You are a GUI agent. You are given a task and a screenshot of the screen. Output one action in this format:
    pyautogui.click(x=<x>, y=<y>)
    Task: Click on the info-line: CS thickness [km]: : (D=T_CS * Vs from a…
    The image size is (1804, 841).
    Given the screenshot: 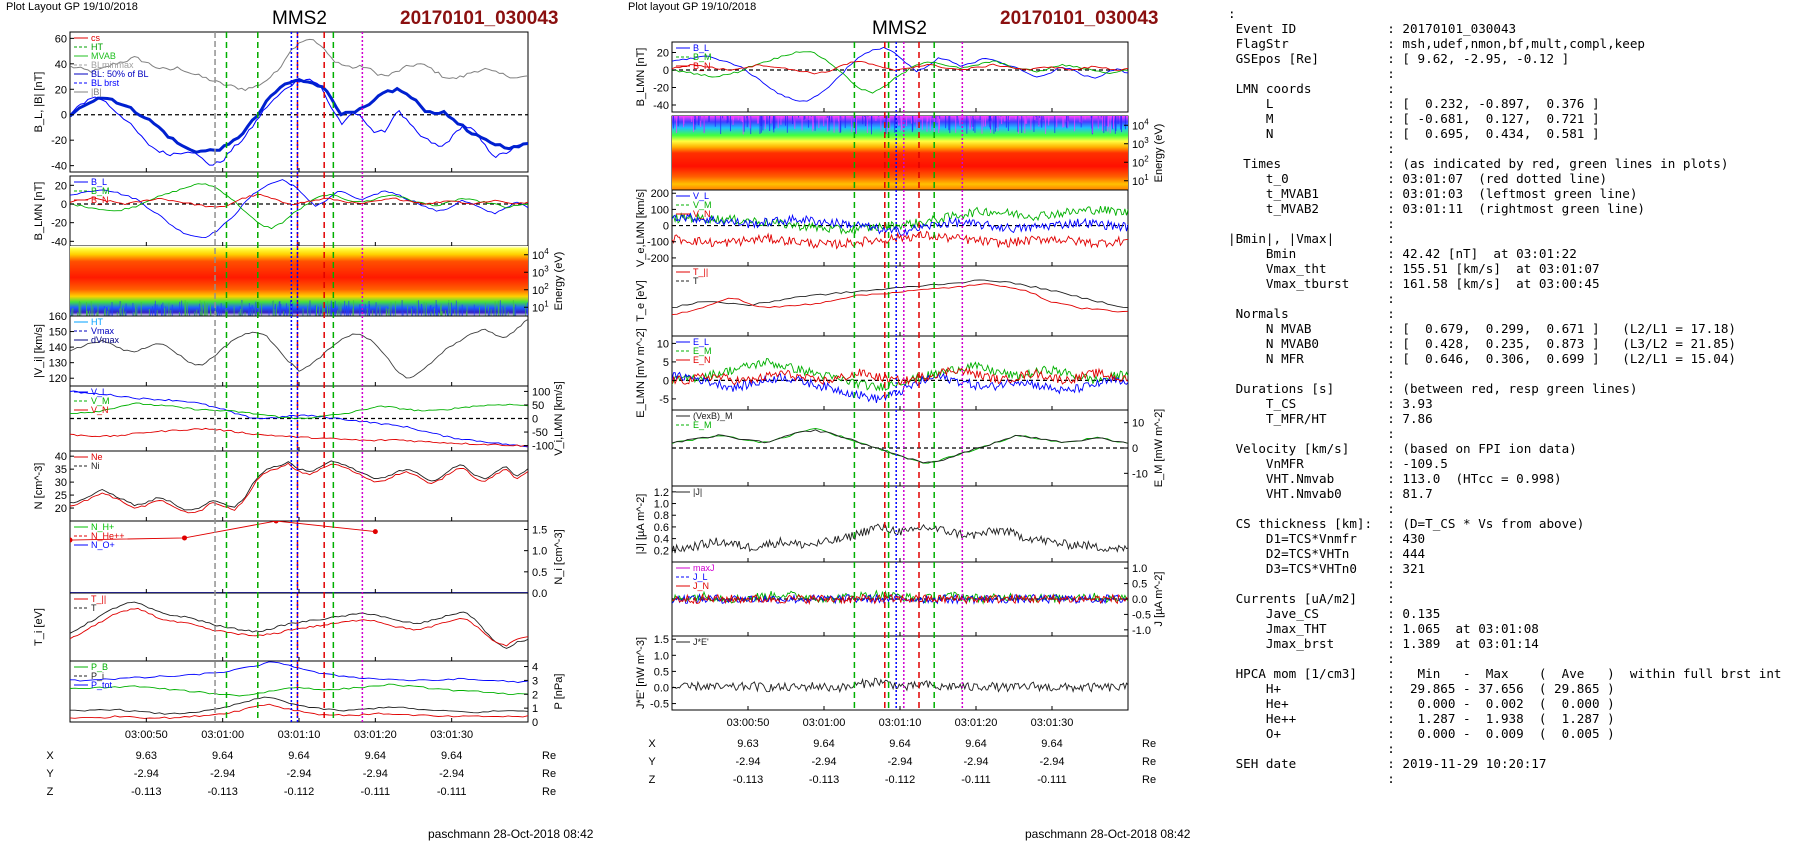 What is the action you would take?
    pyautogui.click(x=1406, y=523)
    